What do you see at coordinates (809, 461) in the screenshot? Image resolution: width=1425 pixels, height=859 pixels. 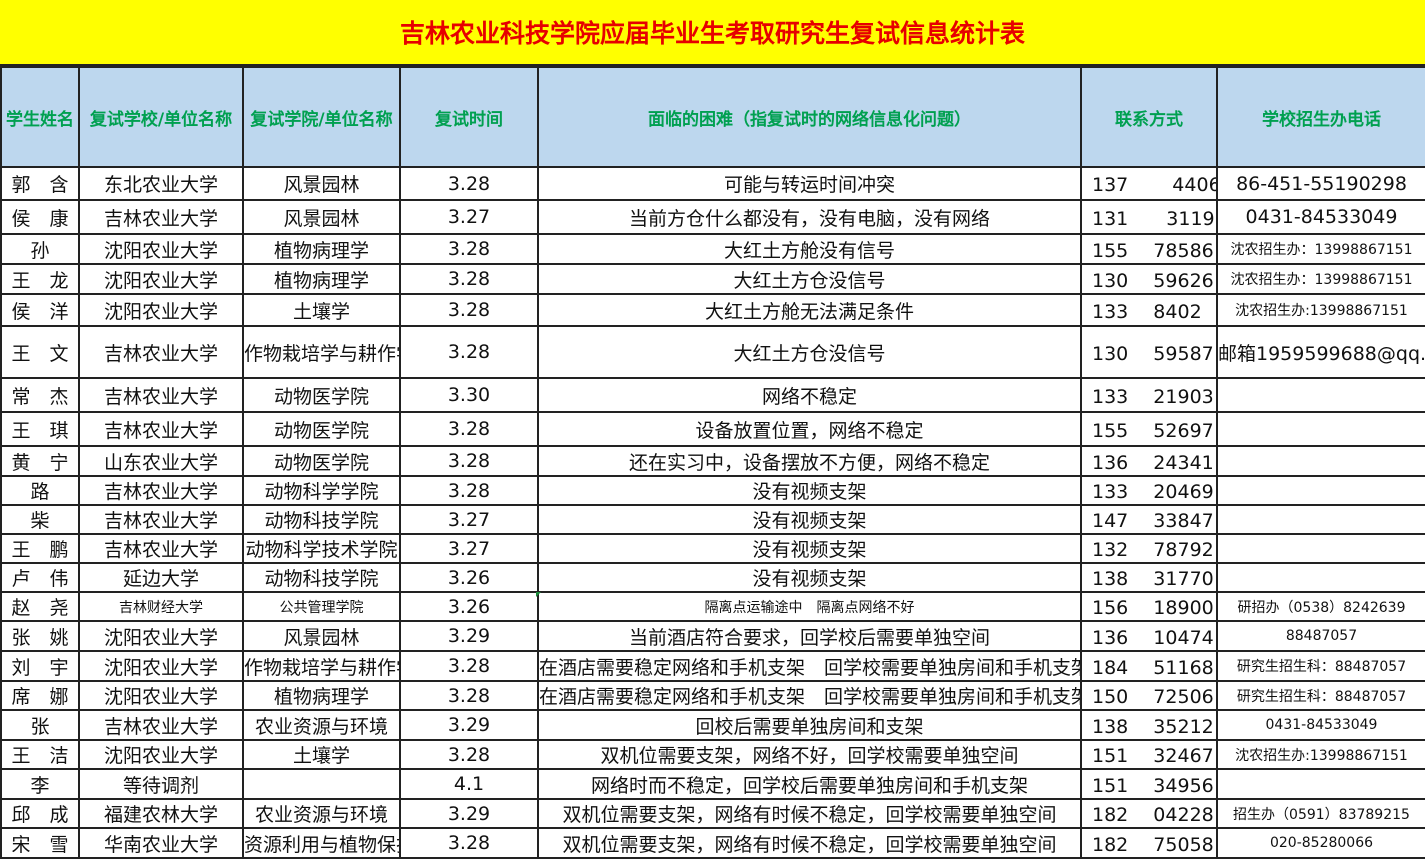 I see `cell-difficulty: 还在实习中，设备摆放不方便，网络不稳定` at bounding box center [809, 461].